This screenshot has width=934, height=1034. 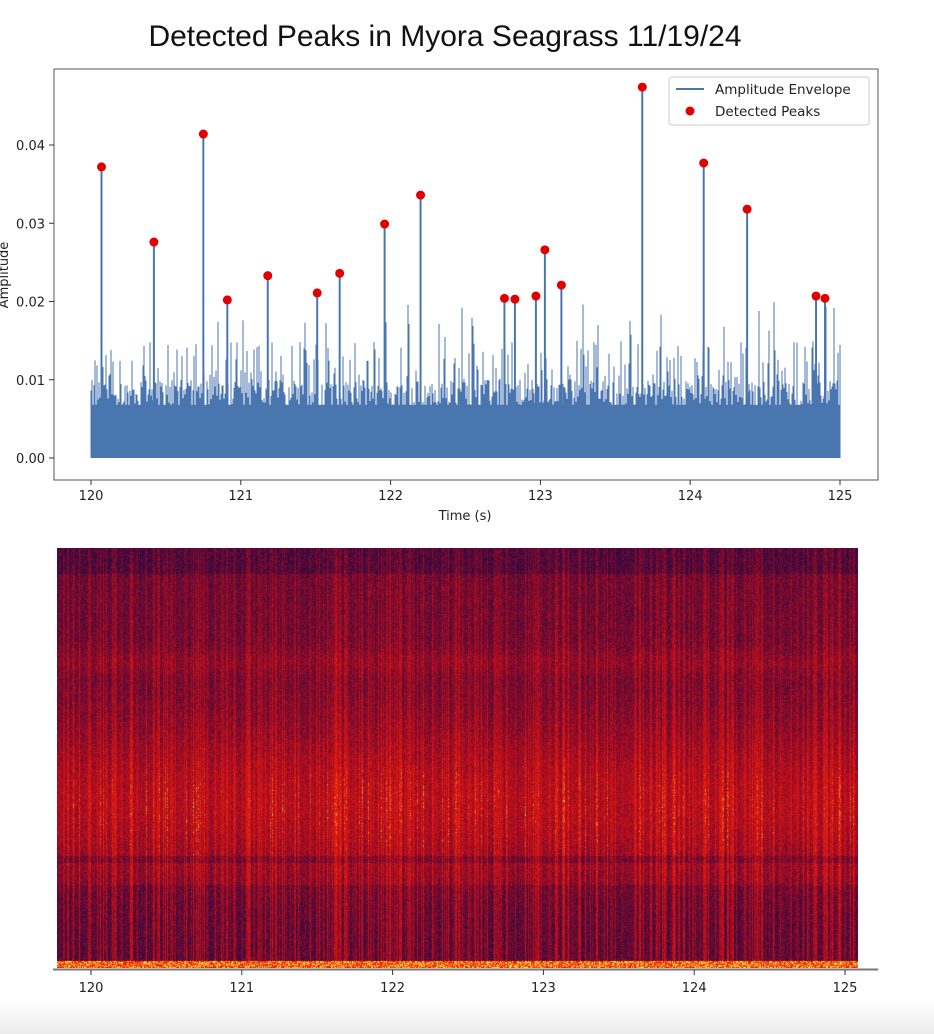 I want to click on y-tick-label: 0.04, so click(x=30, y=146).